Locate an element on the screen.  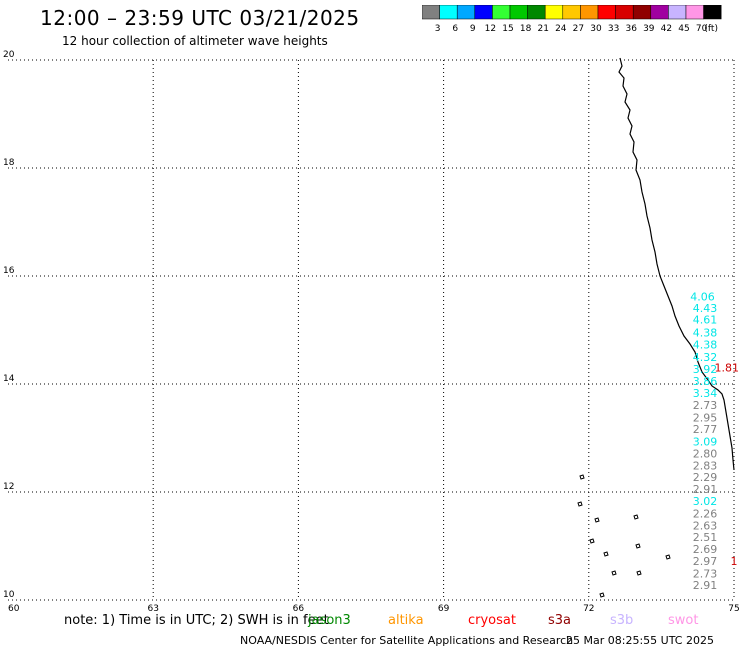
x-tick-label: 69 is located at coordinates (444, 609).